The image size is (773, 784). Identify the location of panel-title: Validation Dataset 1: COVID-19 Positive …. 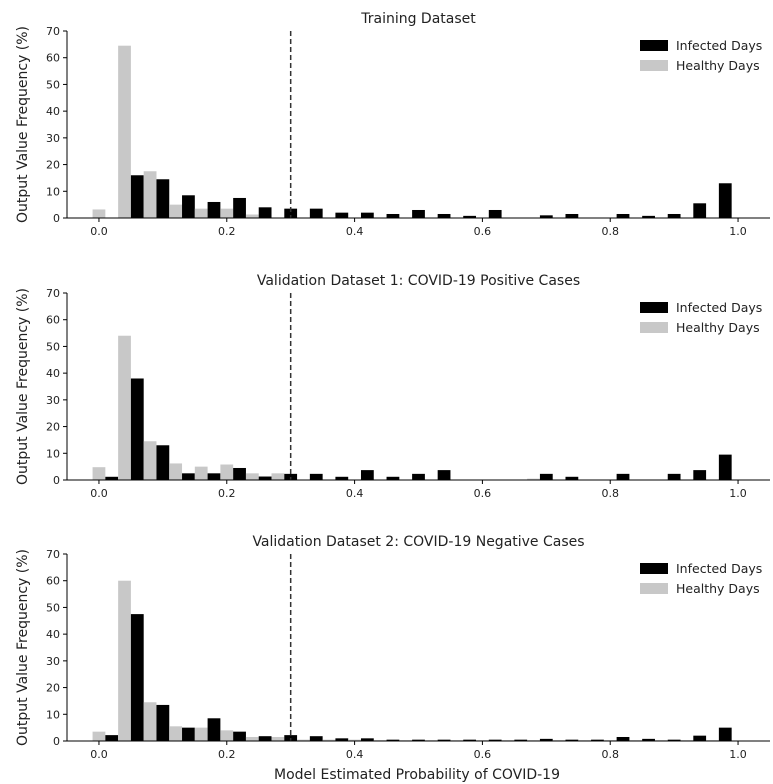
(418, 281).